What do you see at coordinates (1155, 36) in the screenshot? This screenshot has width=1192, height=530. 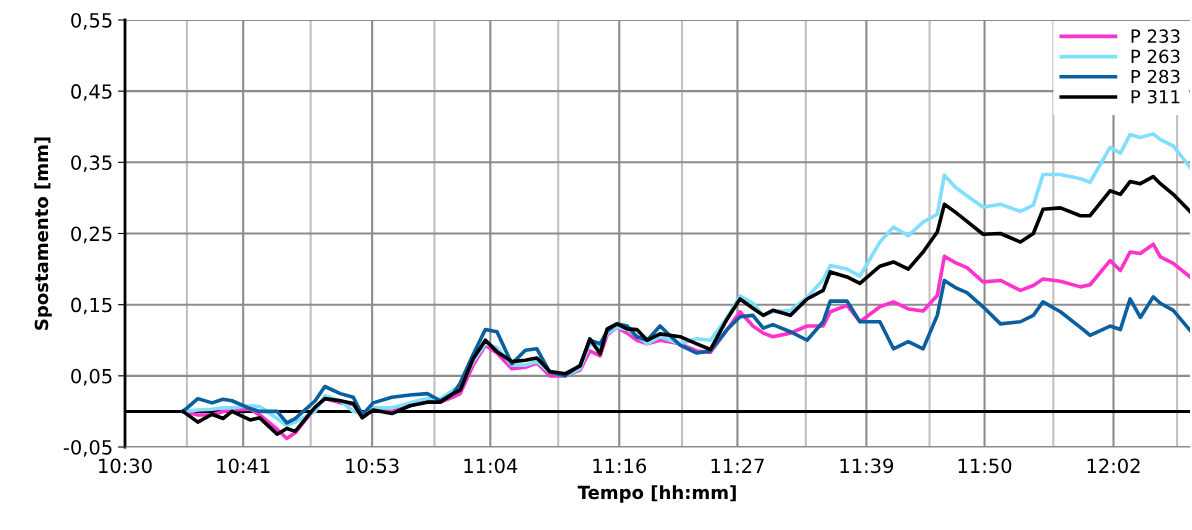 I see `legend-label: P 233` at bounding box center [1155, 36].